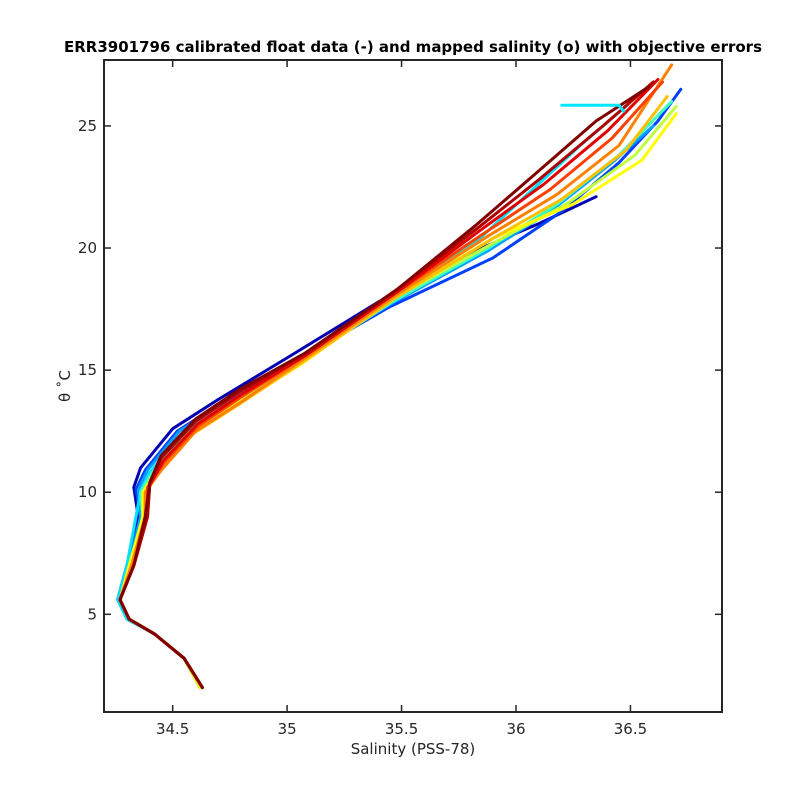  Describe the element at coordinates (65, 386) in the screenshot. I see `y-axis-label: θ ˚C` at that location.